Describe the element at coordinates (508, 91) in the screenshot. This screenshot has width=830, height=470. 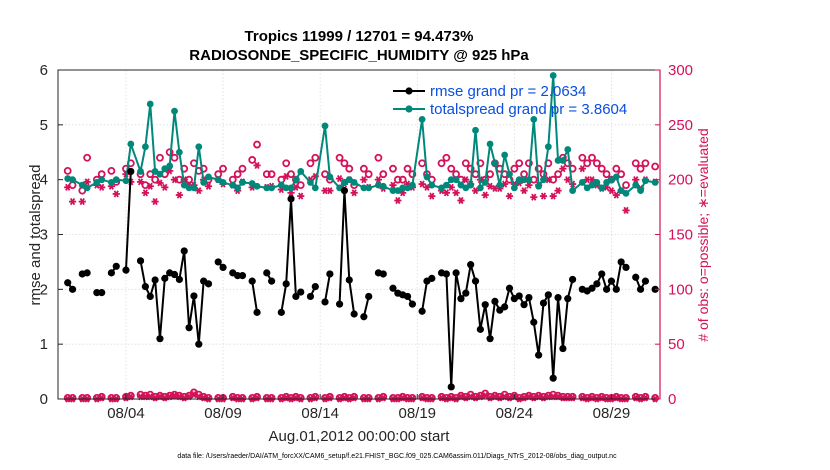
I see `legend-rmse-label: rmse grand pr = 2.0634` at that location.